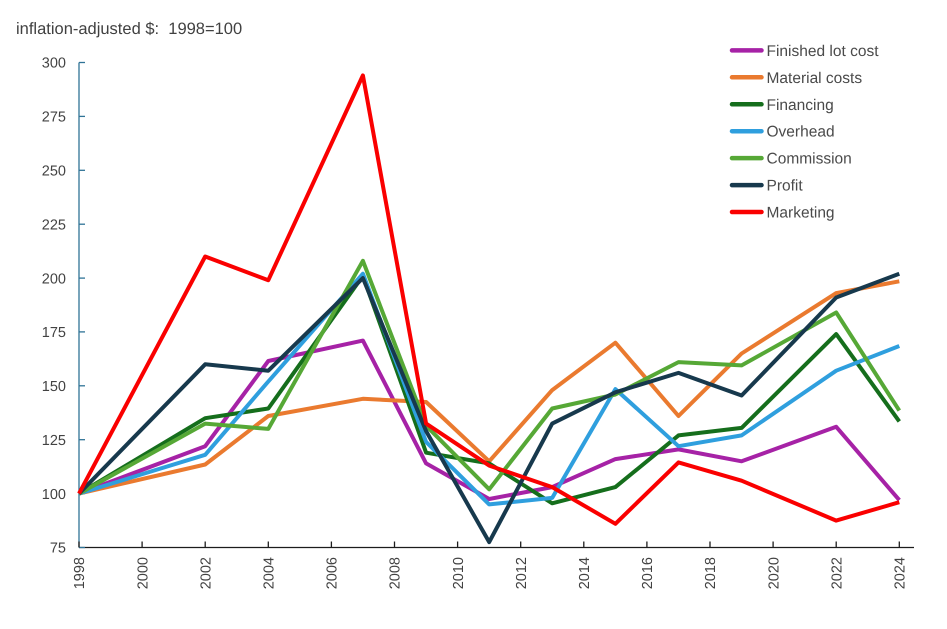 The height and width of the screenshot is (629, 947). What do you see at coordinates (711, 573) in the screenshot?
I see `svg-text: 2018` at bounding box center [711, 573].